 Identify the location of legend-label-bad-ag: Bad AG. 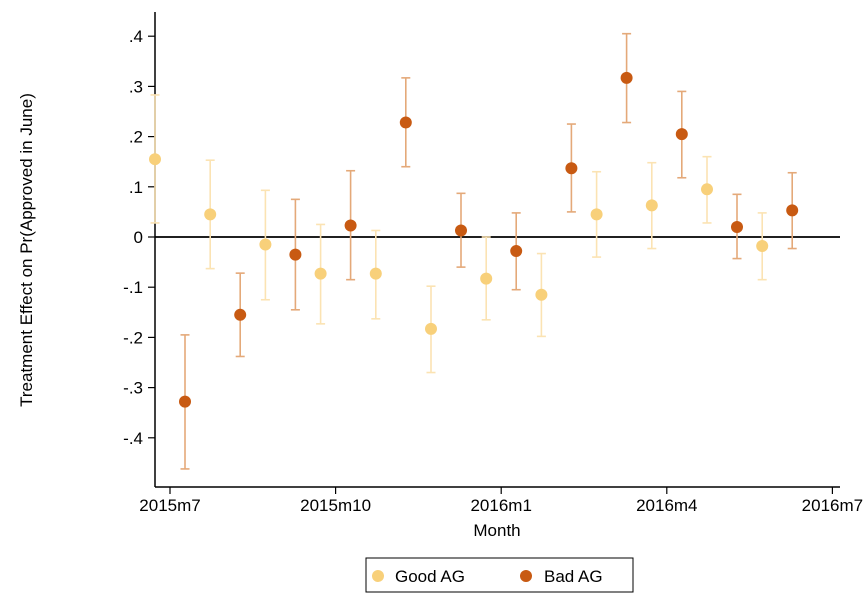
(573, 576).